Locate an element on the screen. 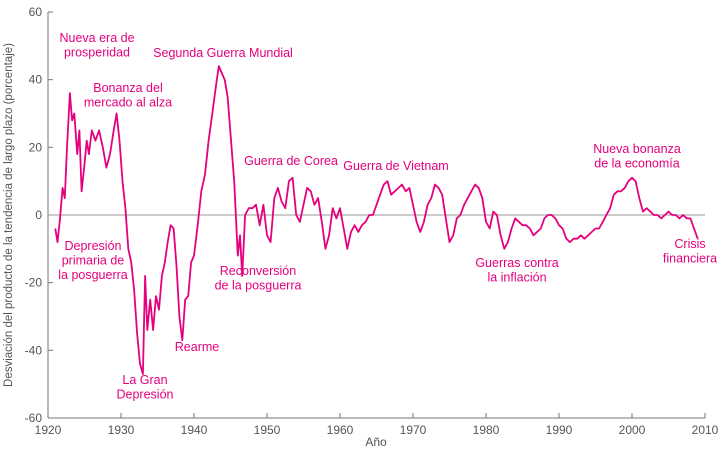 Image resolution: width=725 pixels, height=452 pixels. x-tick-label: 2000 is located at coordinates (632, 430).